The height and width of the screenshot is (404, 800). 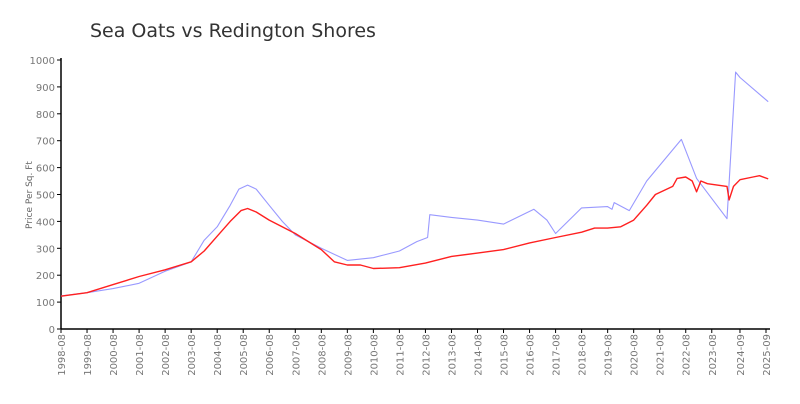 I want to click on y-tick-label: 500, so click(x=45, y=196).